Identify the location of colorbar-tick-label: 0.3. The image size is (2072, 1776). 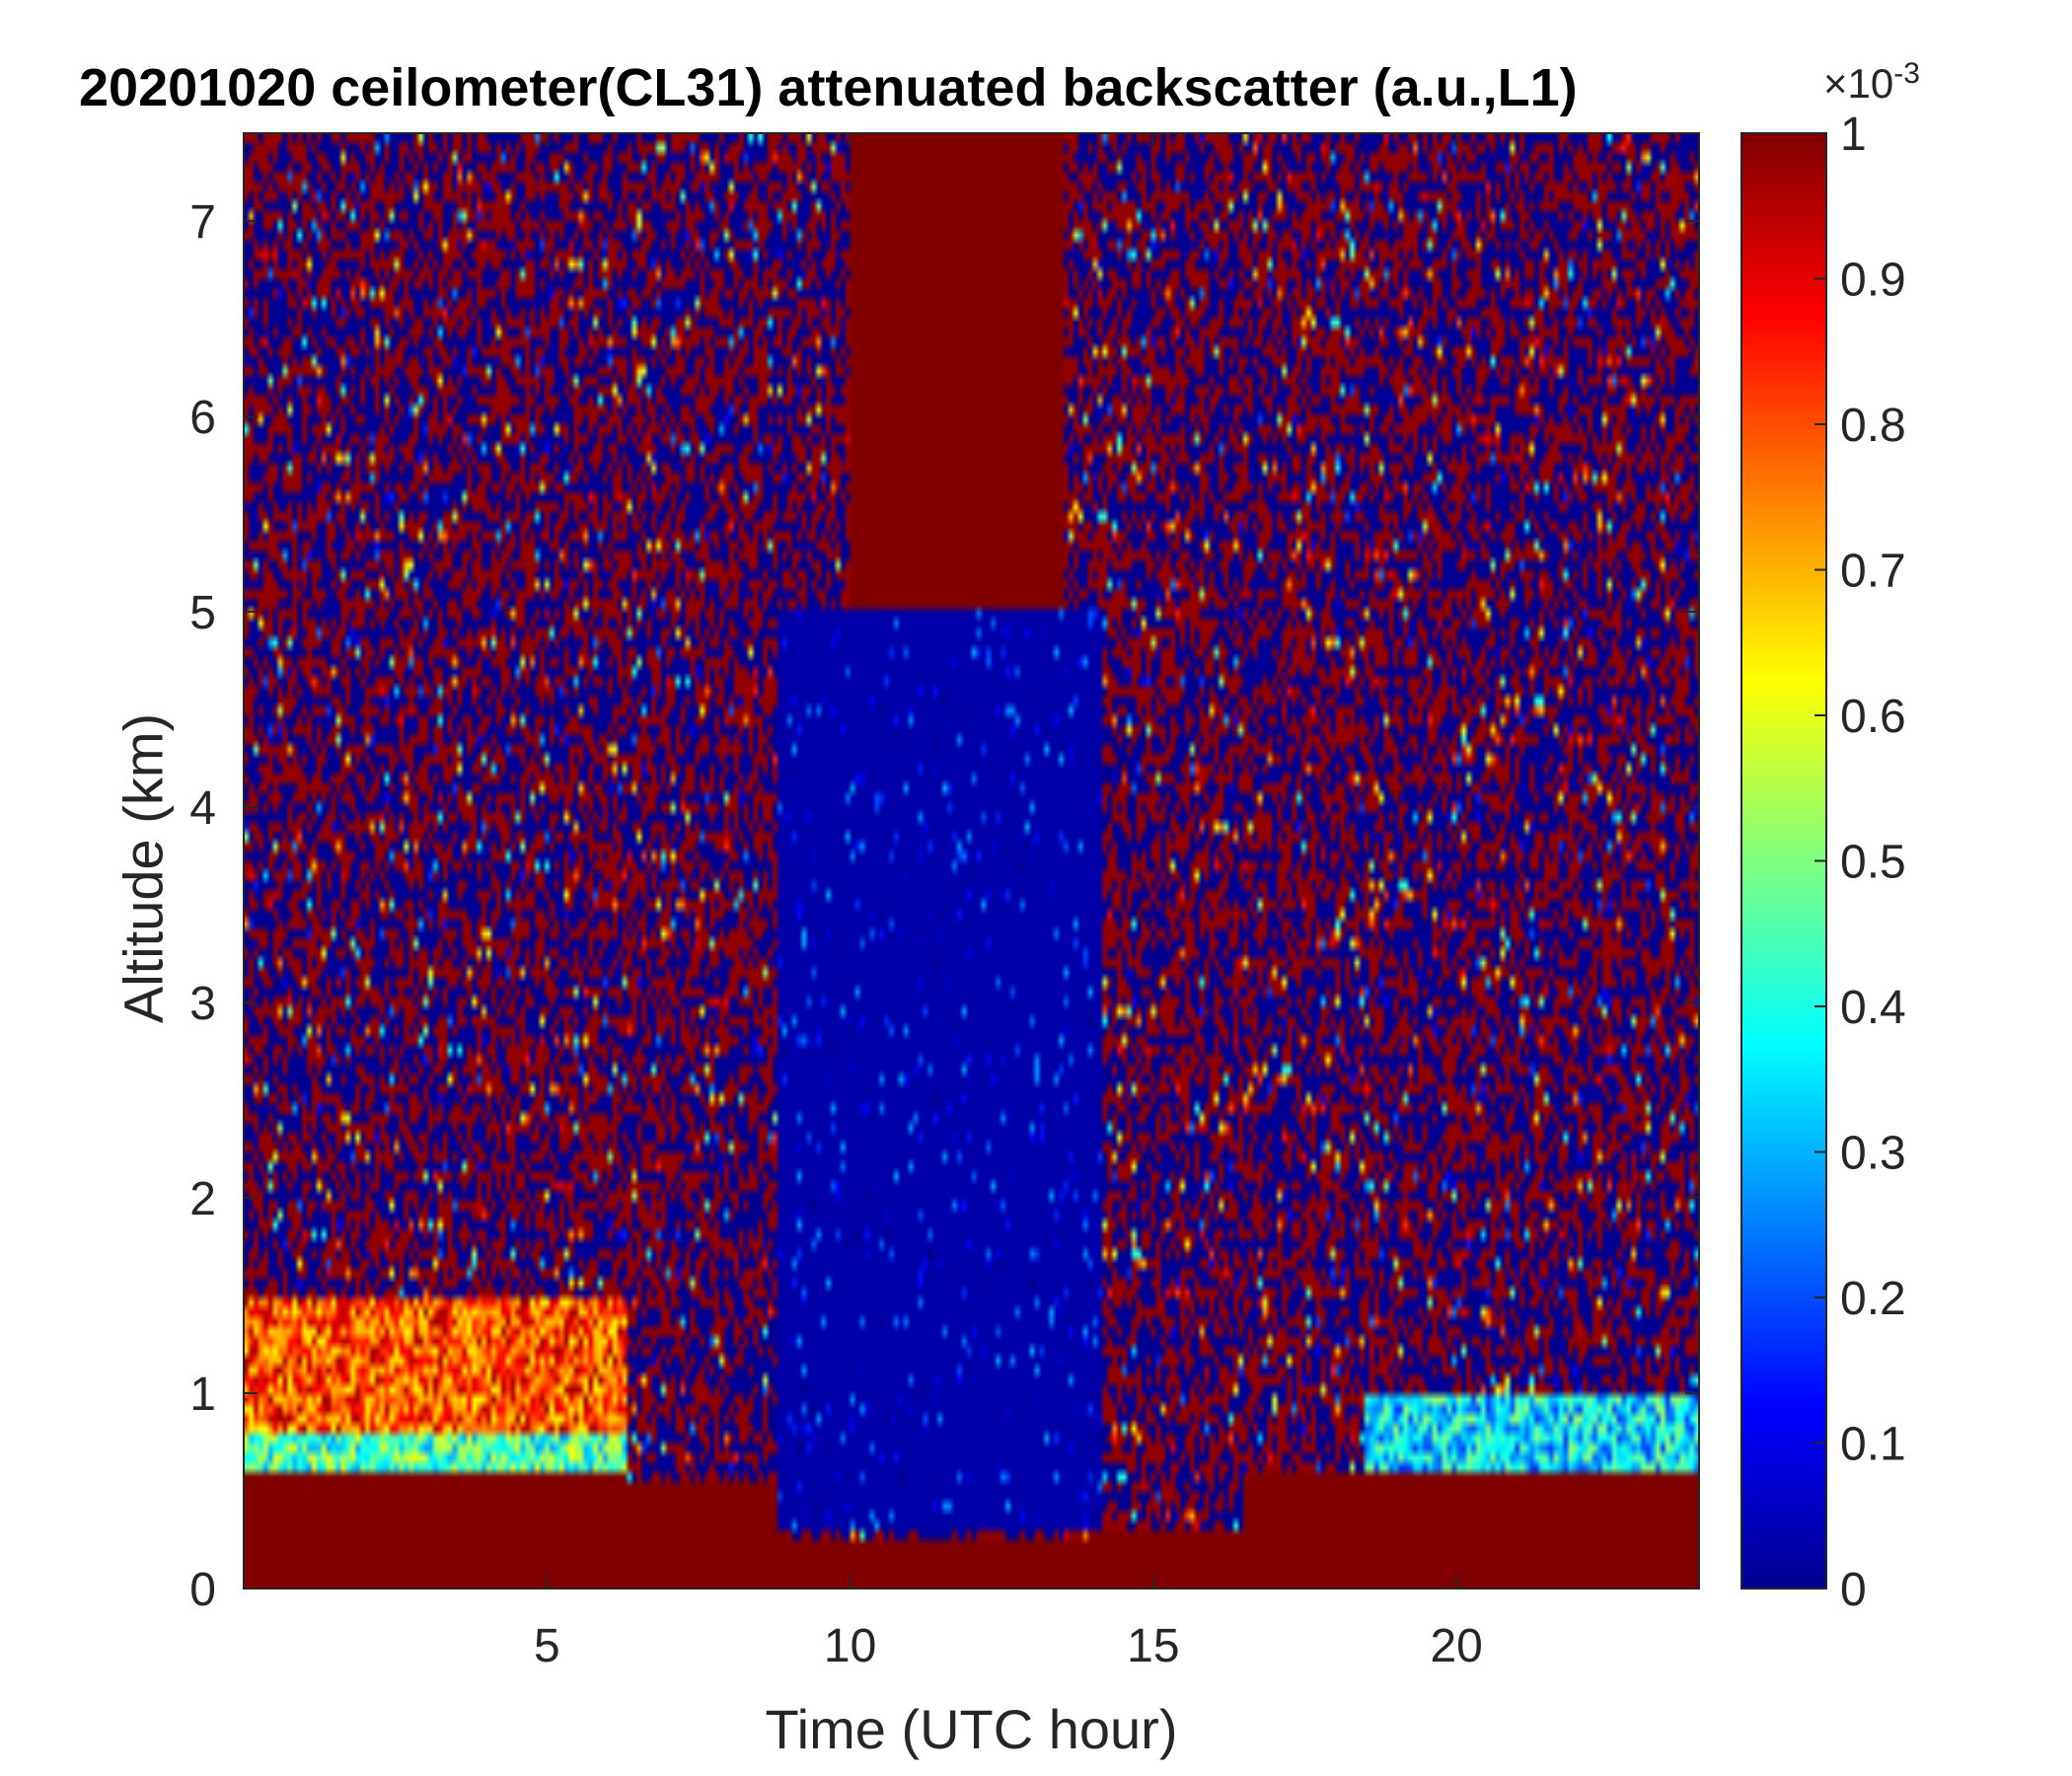
(1873, 1154).